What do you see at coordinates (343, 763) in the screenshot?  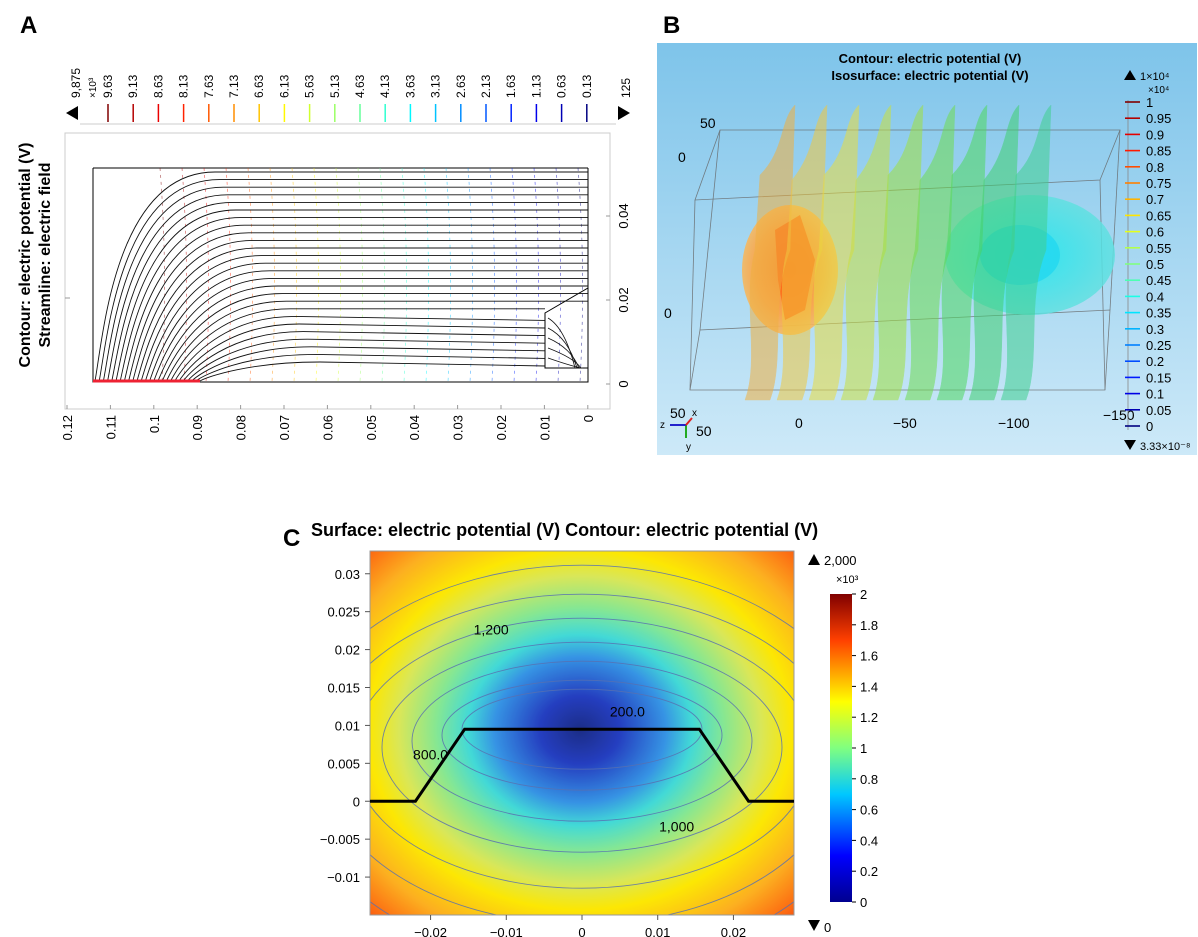 I see `panel-c-y-tick: 0.005` at bounding box center [343, 763].